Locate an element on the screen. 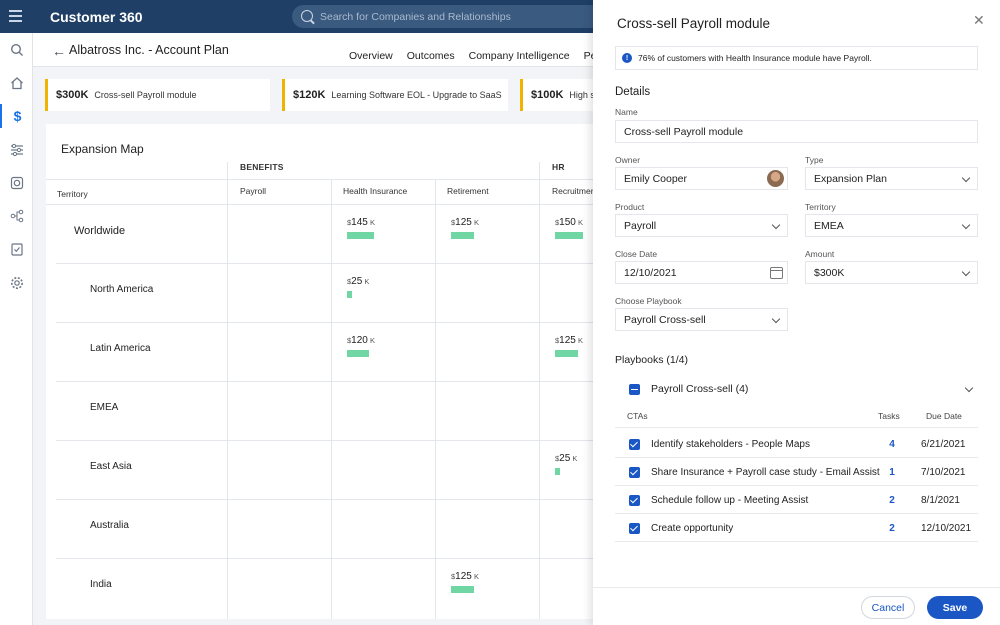 This screenshot has height=625, width=1000. tab-overview: Overview is located at coordinates (371, 56).